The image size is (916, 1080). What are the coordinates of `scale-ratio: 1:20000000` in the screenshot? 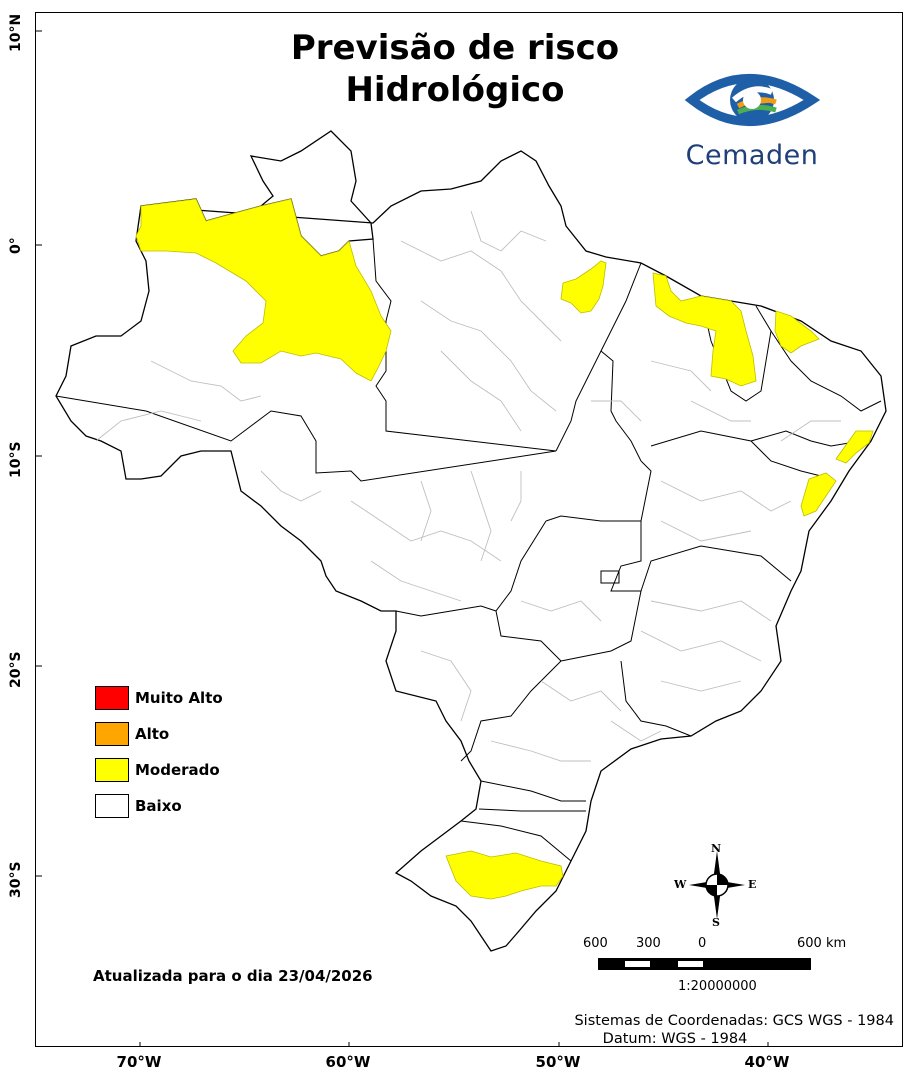 It's located at (717, 986).